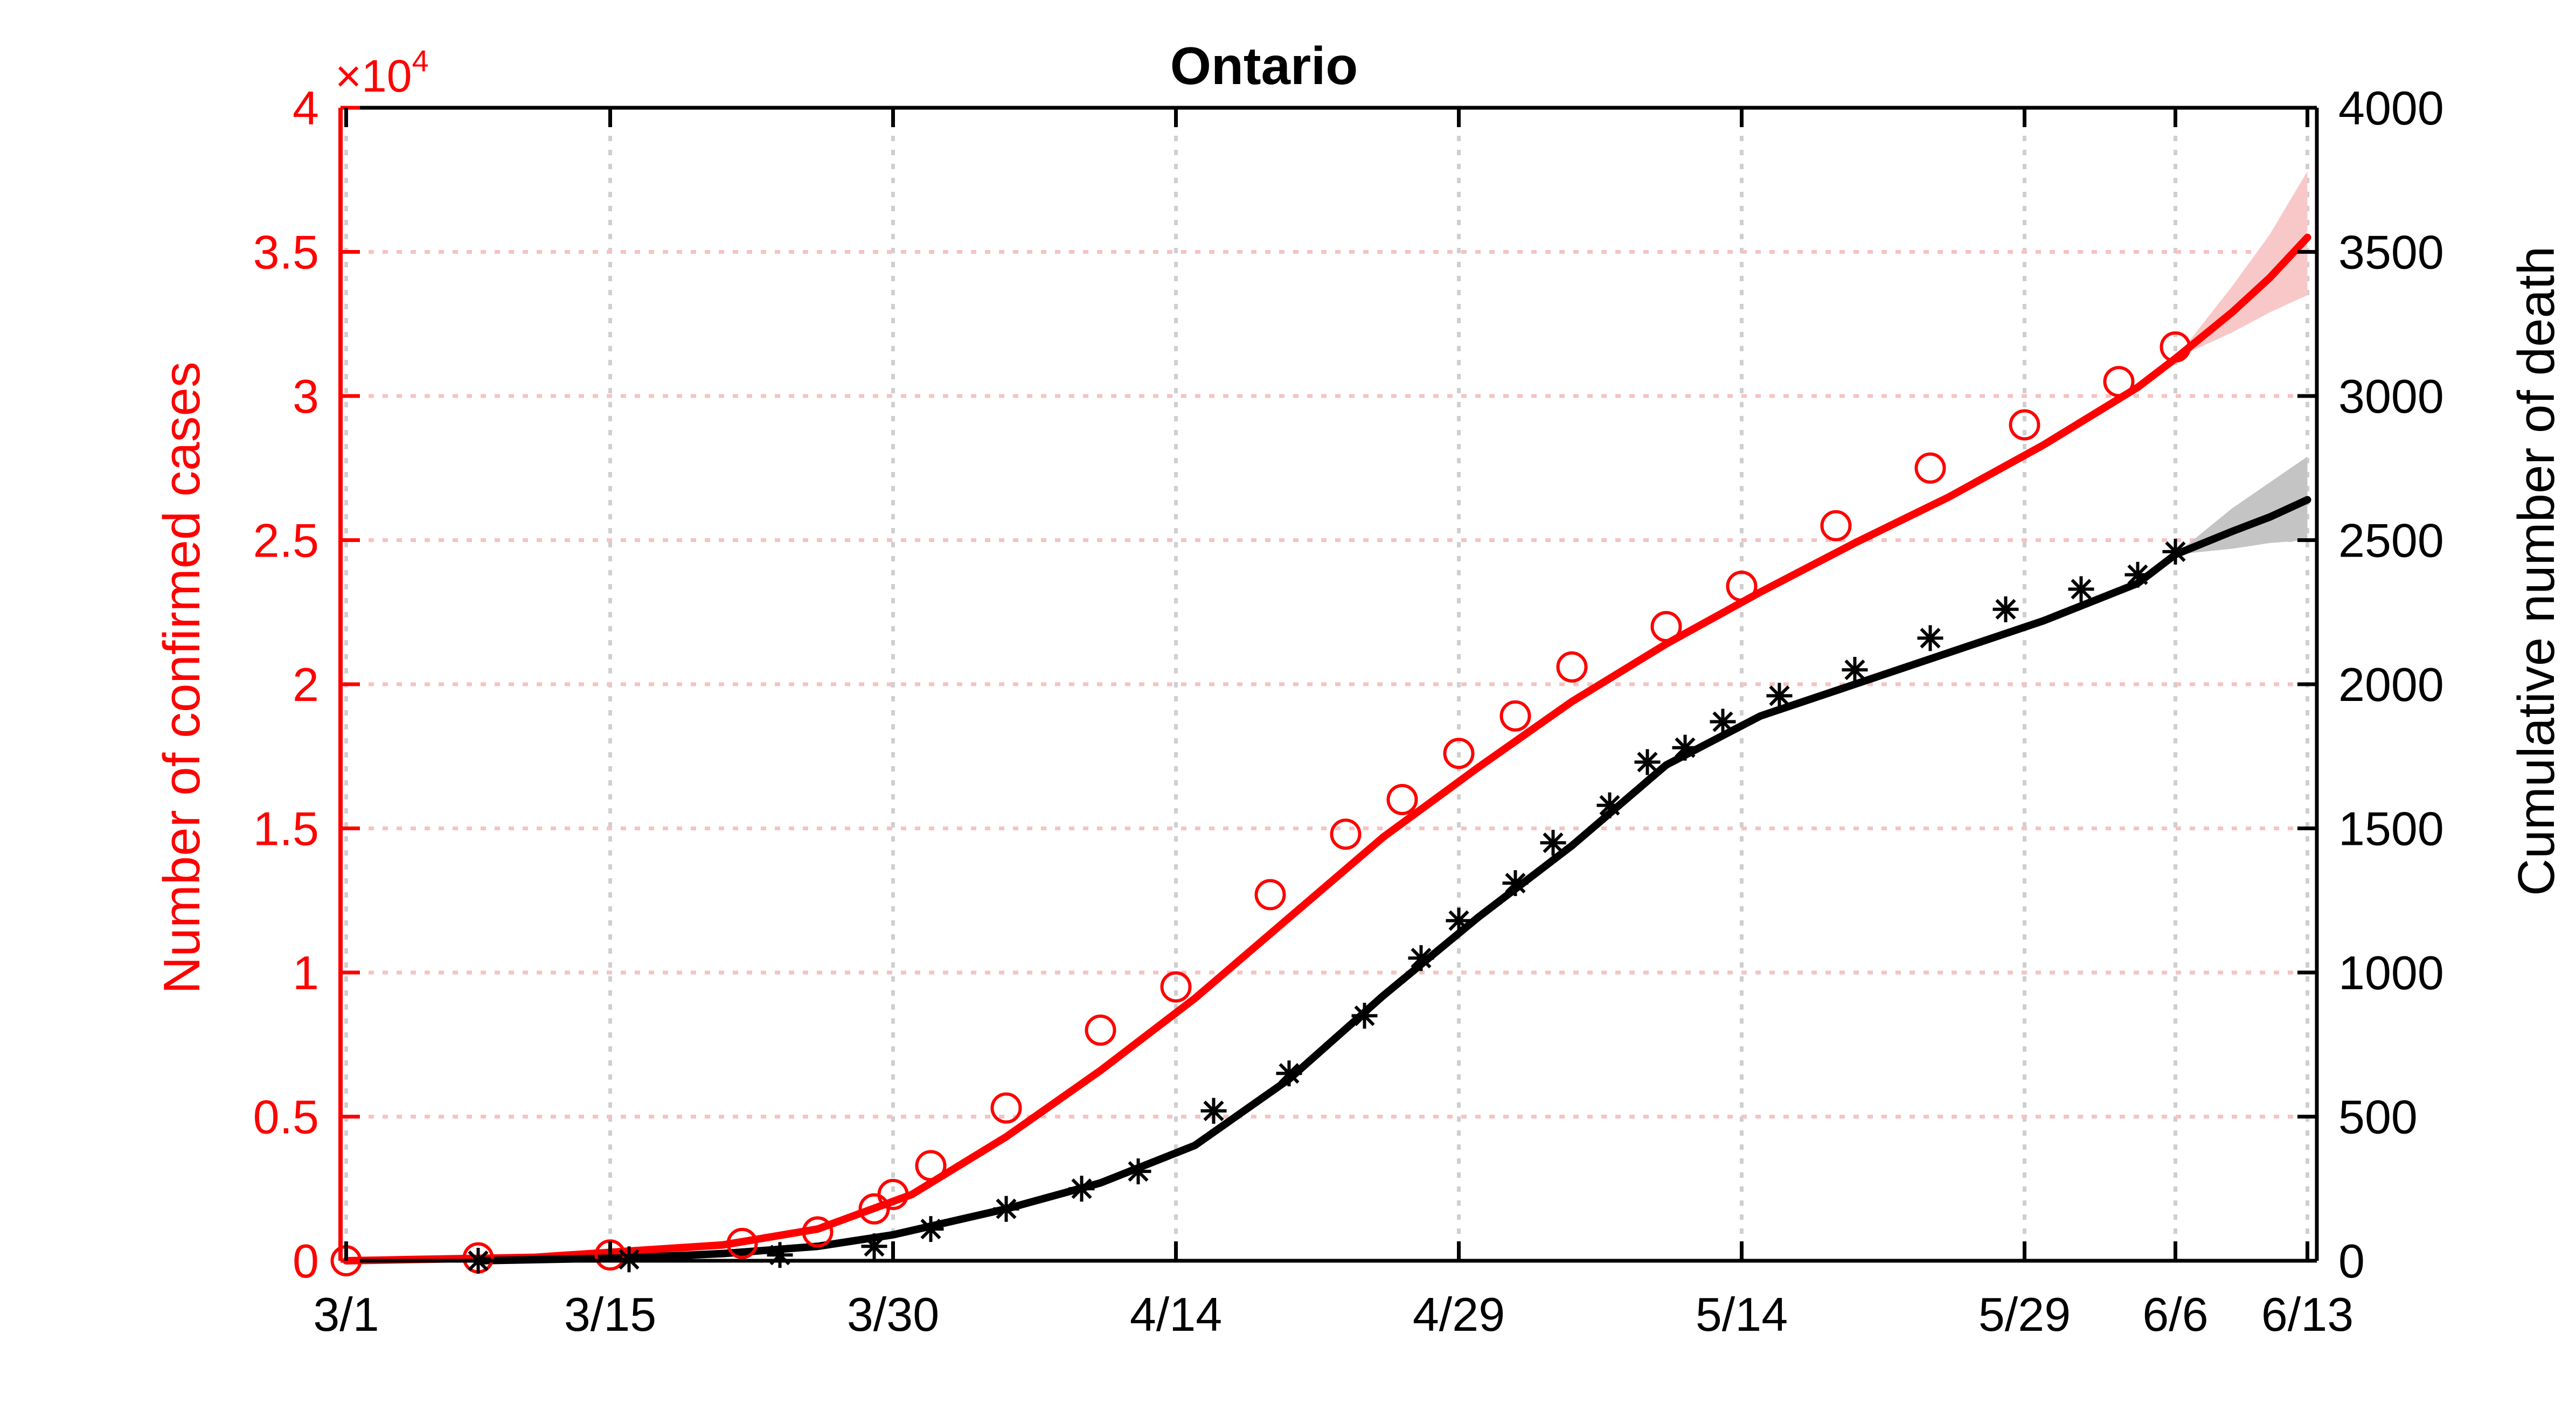 This screenshot has width=2576, height=1417. I want to click on right-tick-label: 3000, so click(2391, 396).